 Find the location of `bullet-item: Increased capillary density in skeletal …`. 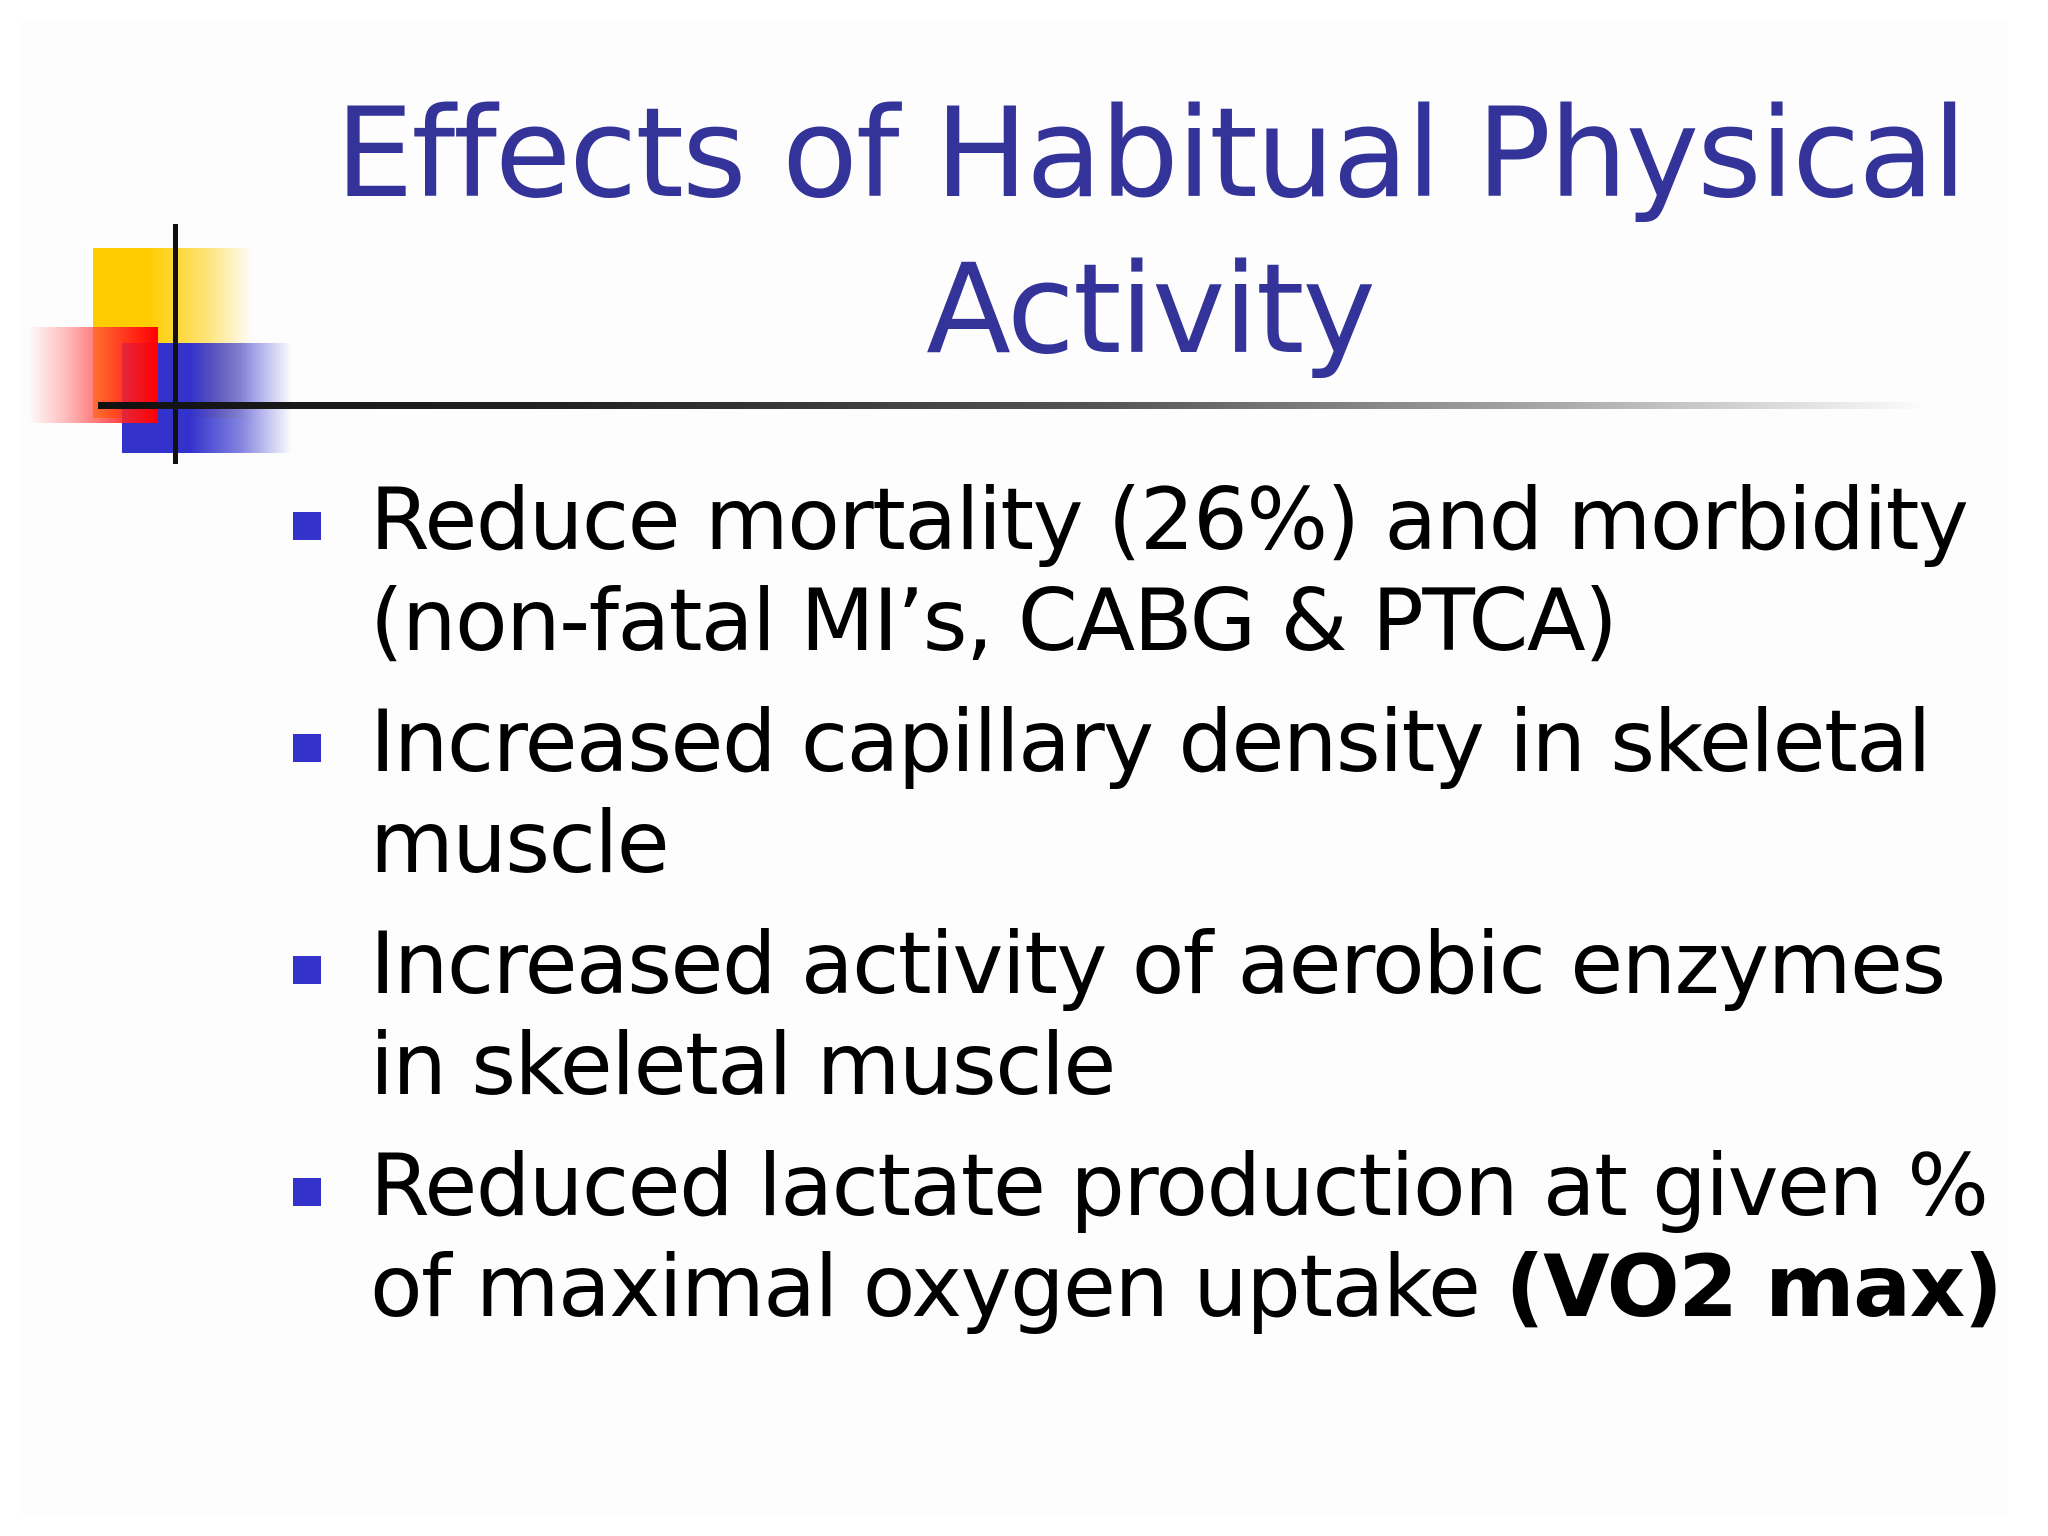

bullet-item: Increased capillary density in skeletal … is located at coordinates (1160, 793).